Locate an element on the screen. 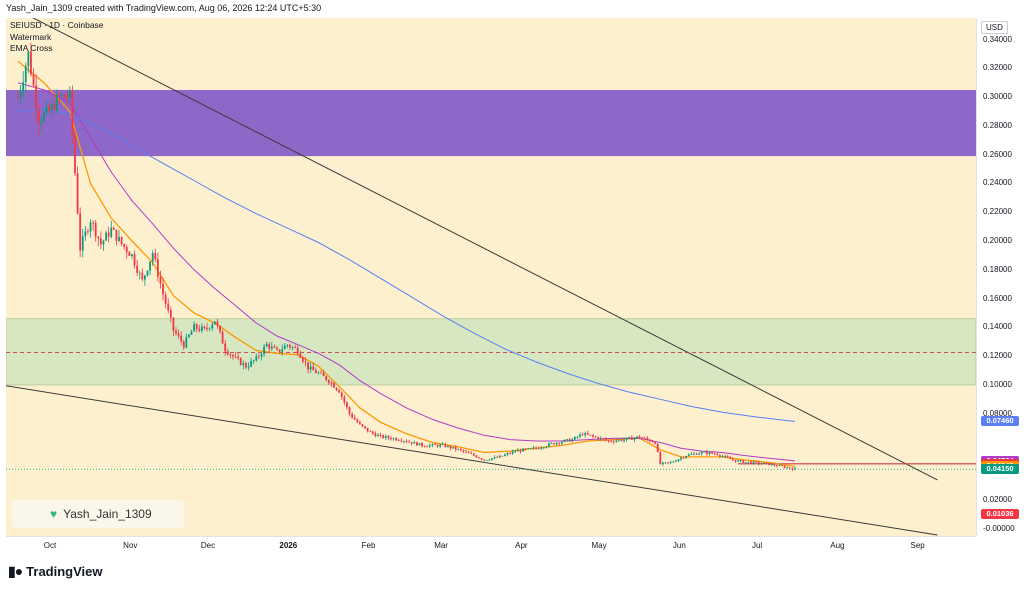 The height and width of the screenshot is (589, 1024). currency-label: USD is located at coordinates (994, 27).